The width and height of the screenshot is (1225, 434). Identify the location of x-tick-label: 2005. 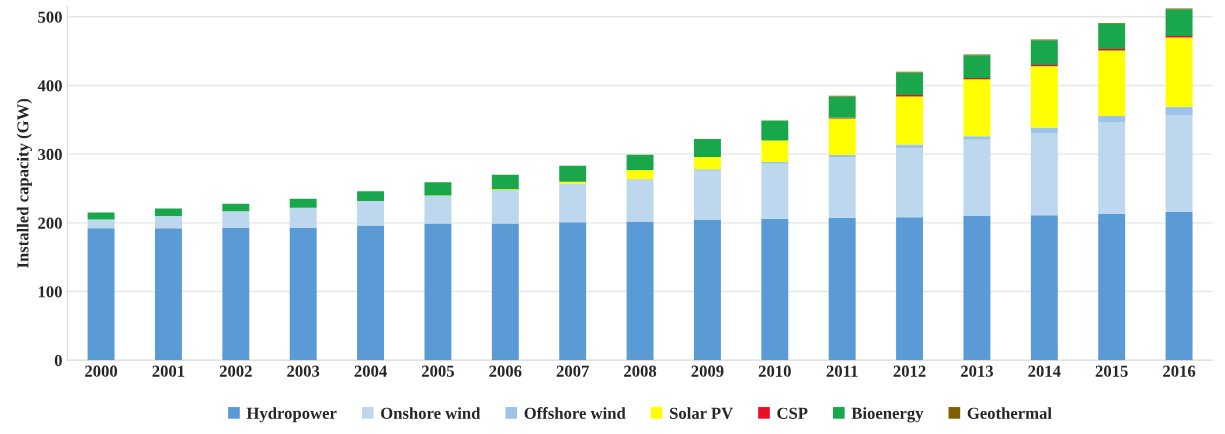
(437, 371).